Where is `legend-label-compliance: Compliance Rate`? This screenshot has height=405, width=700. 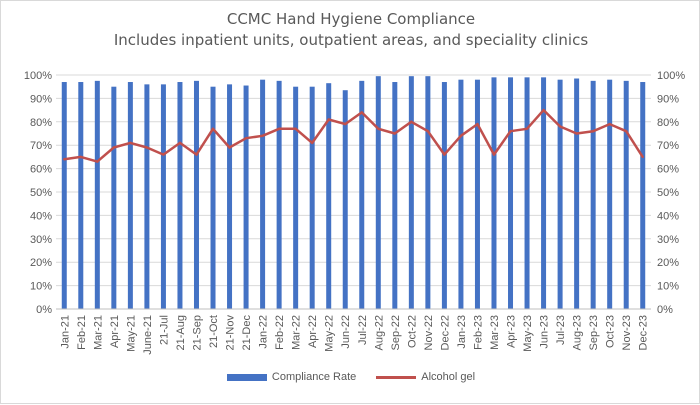
legend-label-compliance: Compliance Rate is located at coordinates (314, 377).